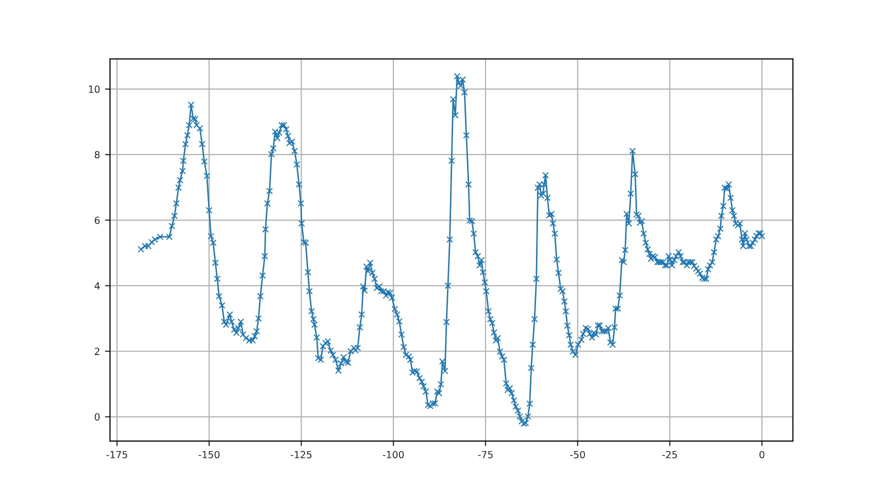 The image size is (880, 495). I want to click on x-tick-label: -25, so click(669, 454).